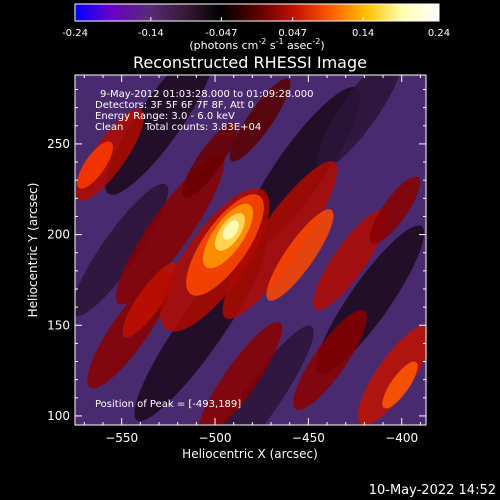  What do you see at coordinates (256, 44) in the screenshot?
I see `colorbar-unit-label: (photons cm-2 s-1 asec-2)` at bounding box center [256, 44].